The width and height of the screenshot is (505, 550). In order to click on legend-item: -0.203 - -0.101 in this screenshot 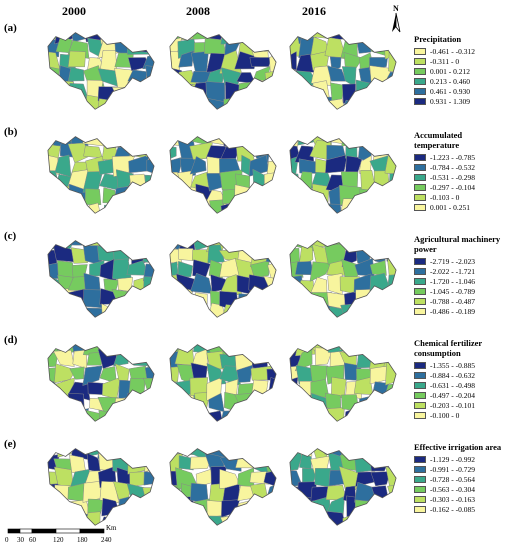, I will do `click(459, 405)`.